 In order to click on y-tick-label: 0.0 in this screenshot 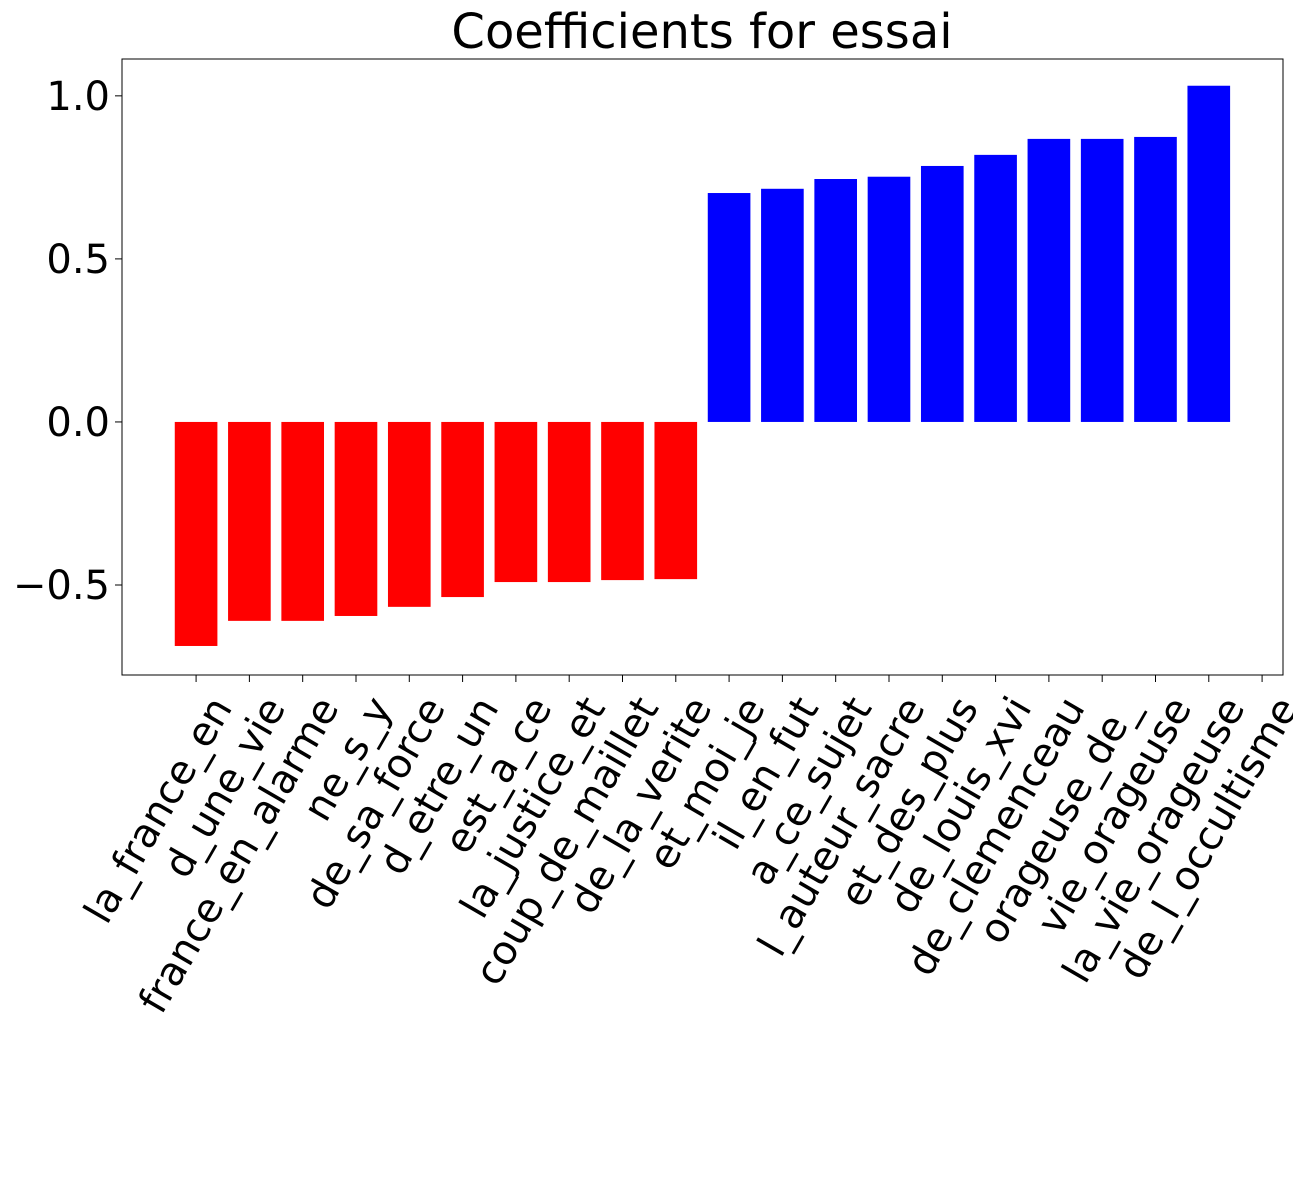, I will do `click(78, 423)`.